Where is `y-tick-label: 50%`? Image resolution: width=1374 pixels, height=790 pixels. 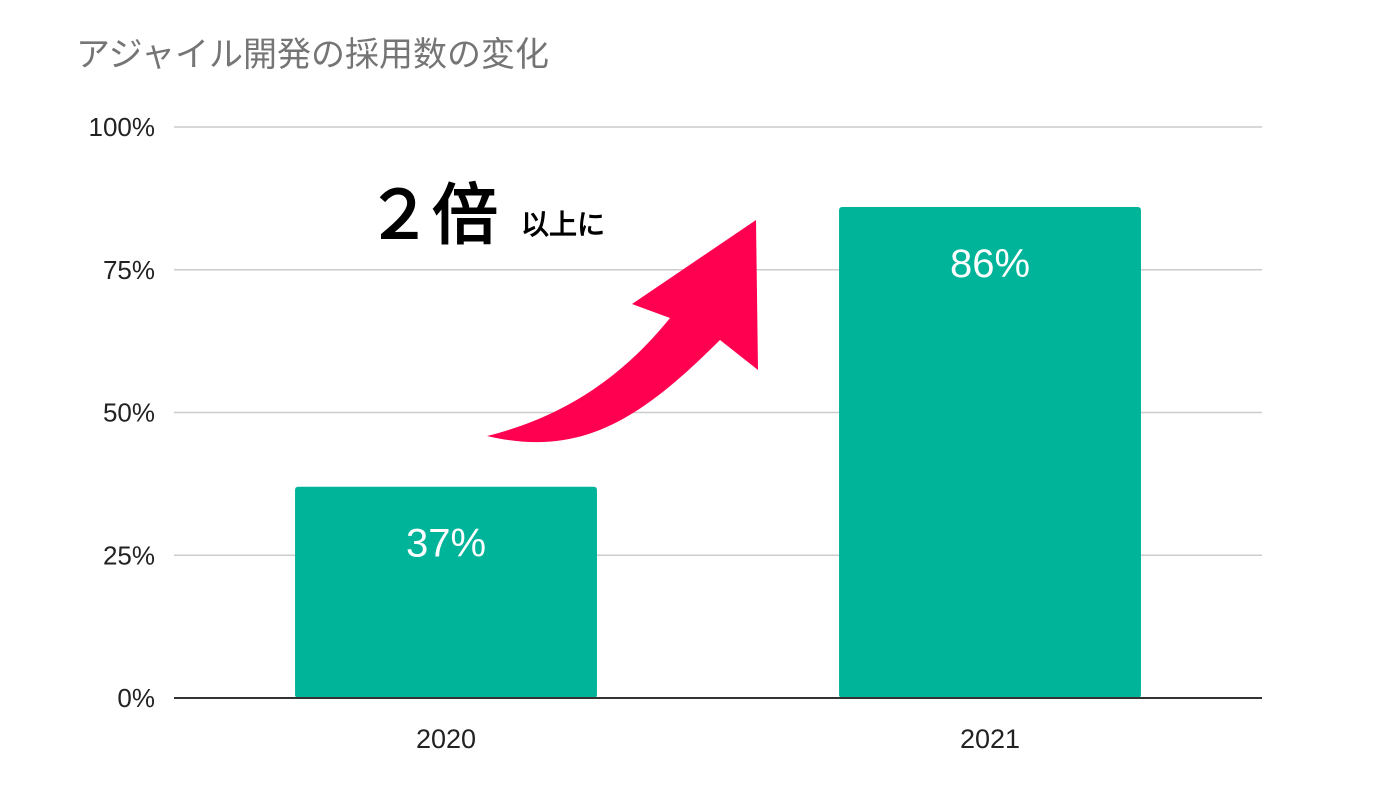 y-tick-label: 50% is located at coordinates (129, 413).